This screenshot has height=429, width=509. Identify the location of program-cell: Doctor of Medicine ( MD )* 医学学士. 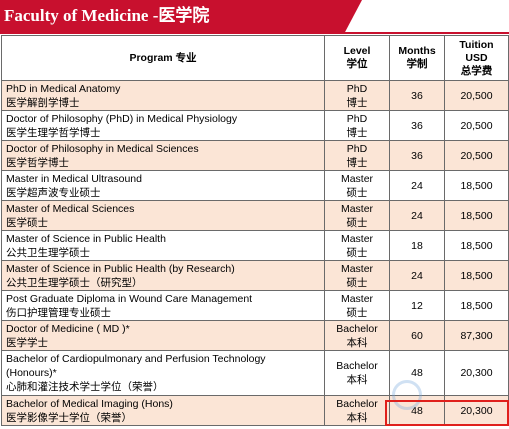
(163, 335).